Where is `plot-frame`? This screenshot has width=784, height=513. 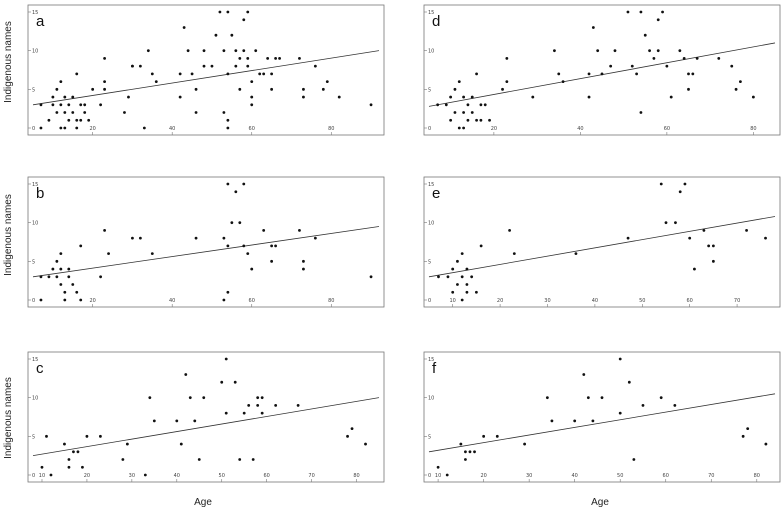 plot-frame is located at coordinates (602, 70).